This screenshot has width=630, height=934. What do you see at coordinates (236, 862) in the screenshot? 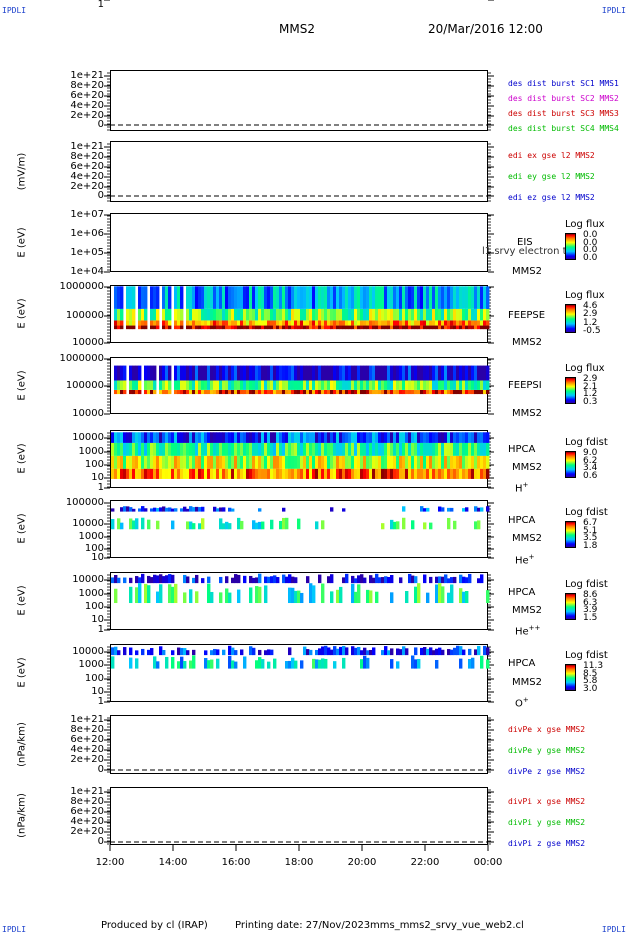
I see `time-tick-label: 16:00` at bounding box center [236, 862].